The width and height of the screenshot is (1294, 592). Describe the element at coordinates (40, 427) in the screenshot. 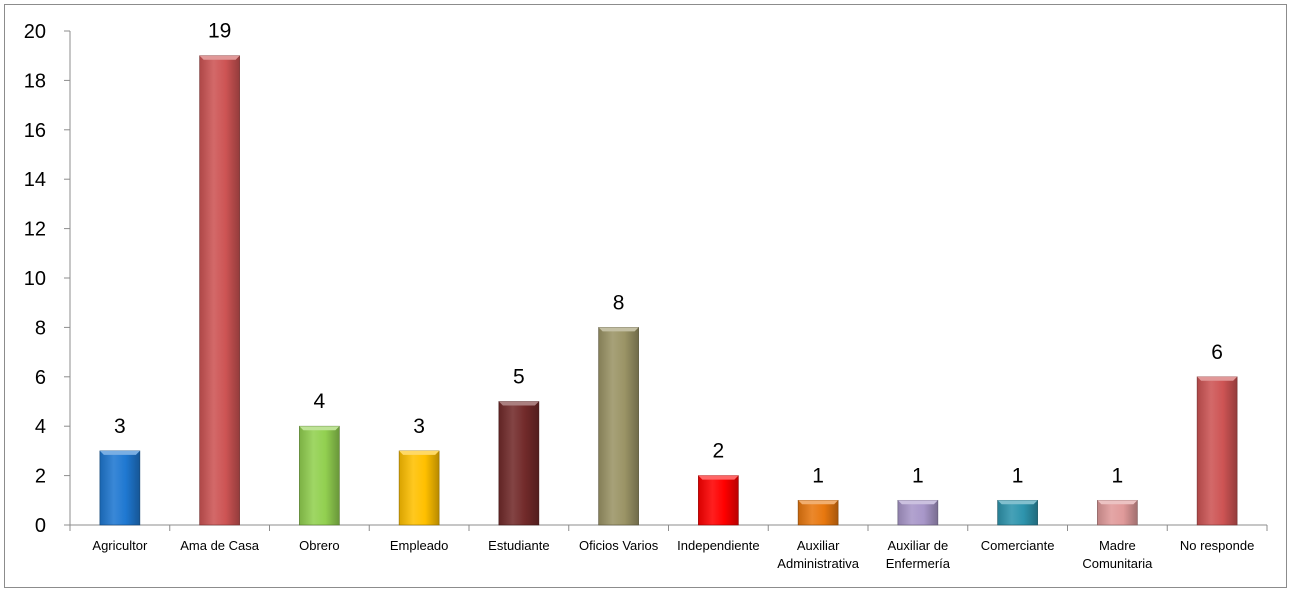

I see `y-tick-label: 4` at that location.